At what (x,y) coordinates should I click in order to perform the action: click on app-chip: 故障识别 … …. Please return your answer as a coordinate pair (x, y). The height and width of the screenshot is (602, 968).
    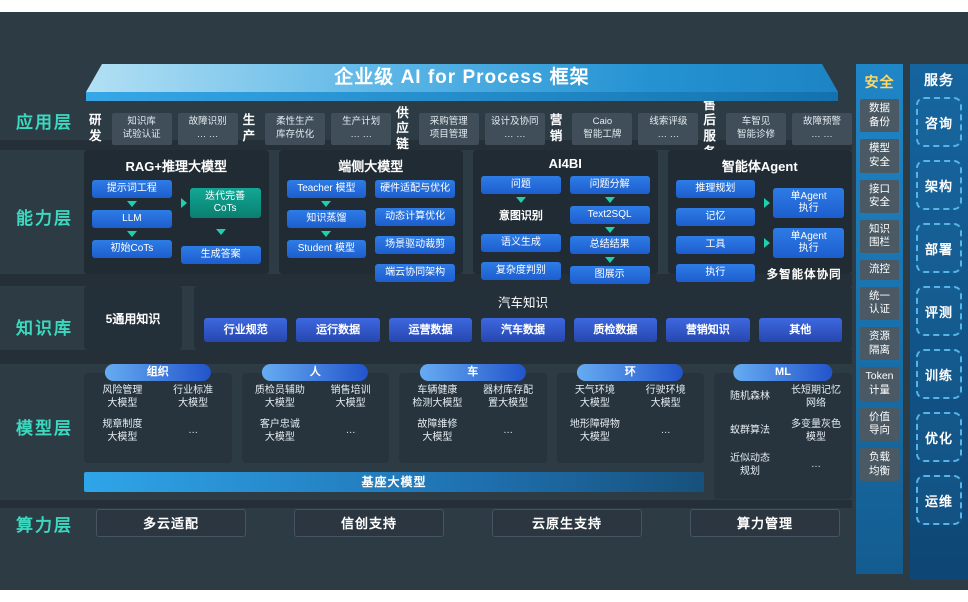
    Looking at the image, I should click on (207, 129).